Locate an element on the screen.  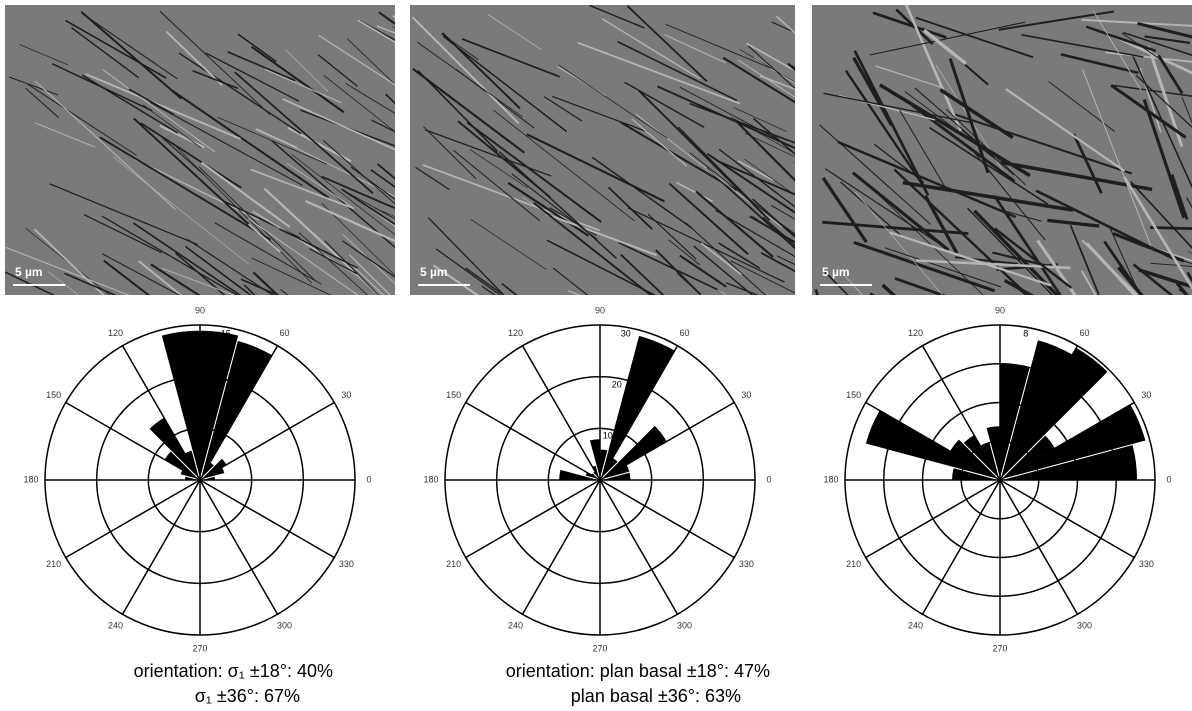
r-tick-label: 20 is located at coordinates (617, 385).